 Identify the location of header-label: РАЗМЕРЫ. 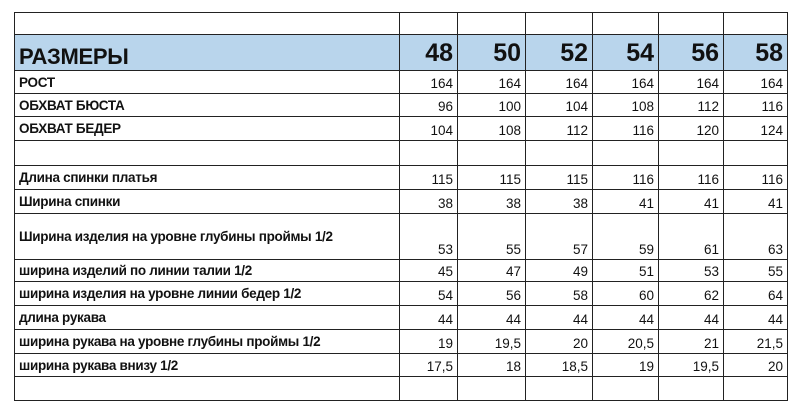
(207, 52).